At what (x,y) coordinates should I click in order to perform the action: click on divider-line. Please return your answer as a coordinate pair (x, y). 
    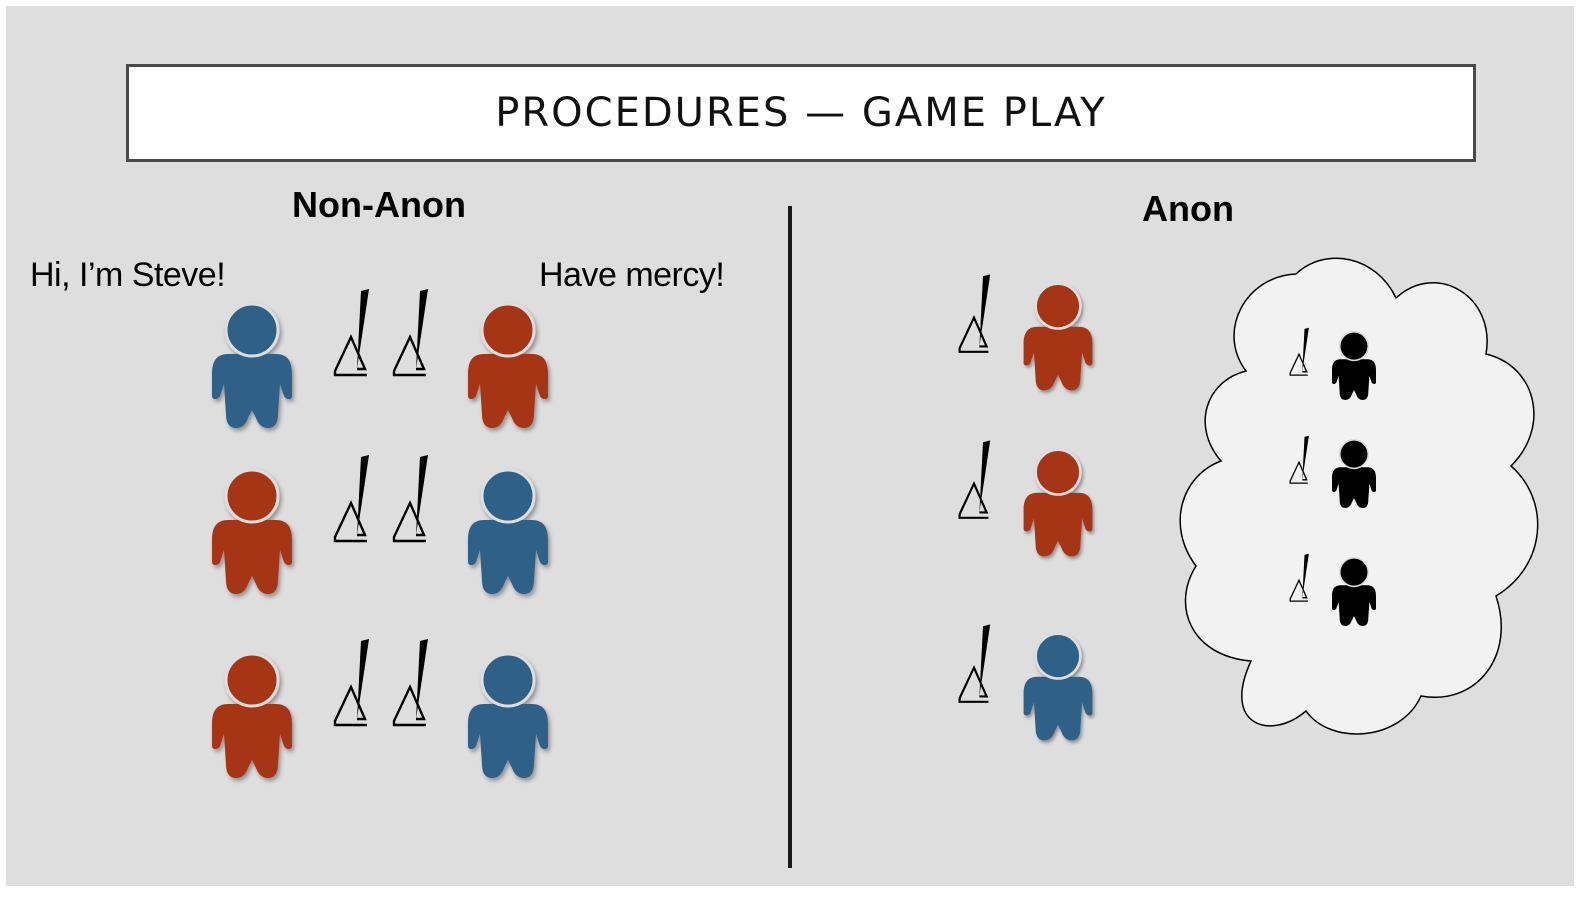
    Looking at the image, I should click on (790, 537).